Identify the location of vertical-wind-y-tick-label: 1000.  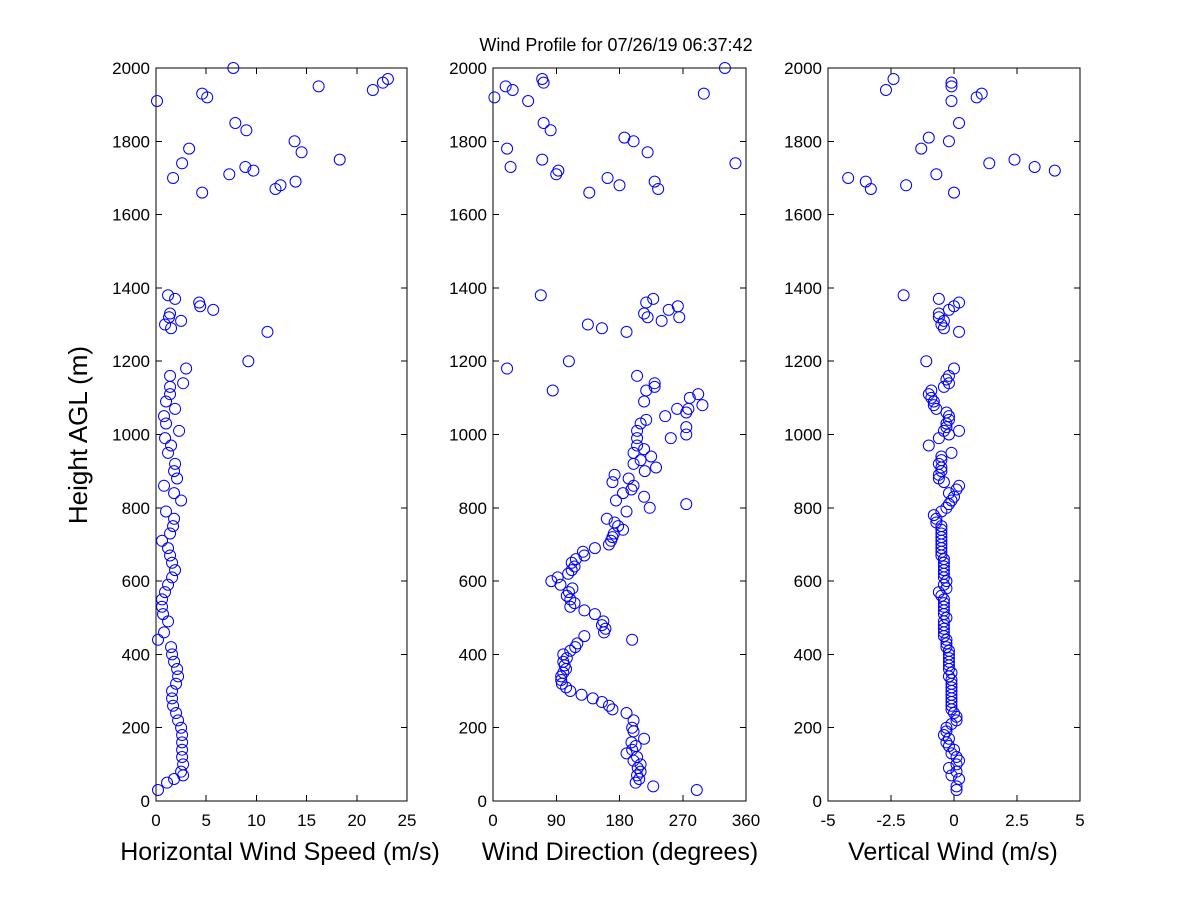
(803, 435).